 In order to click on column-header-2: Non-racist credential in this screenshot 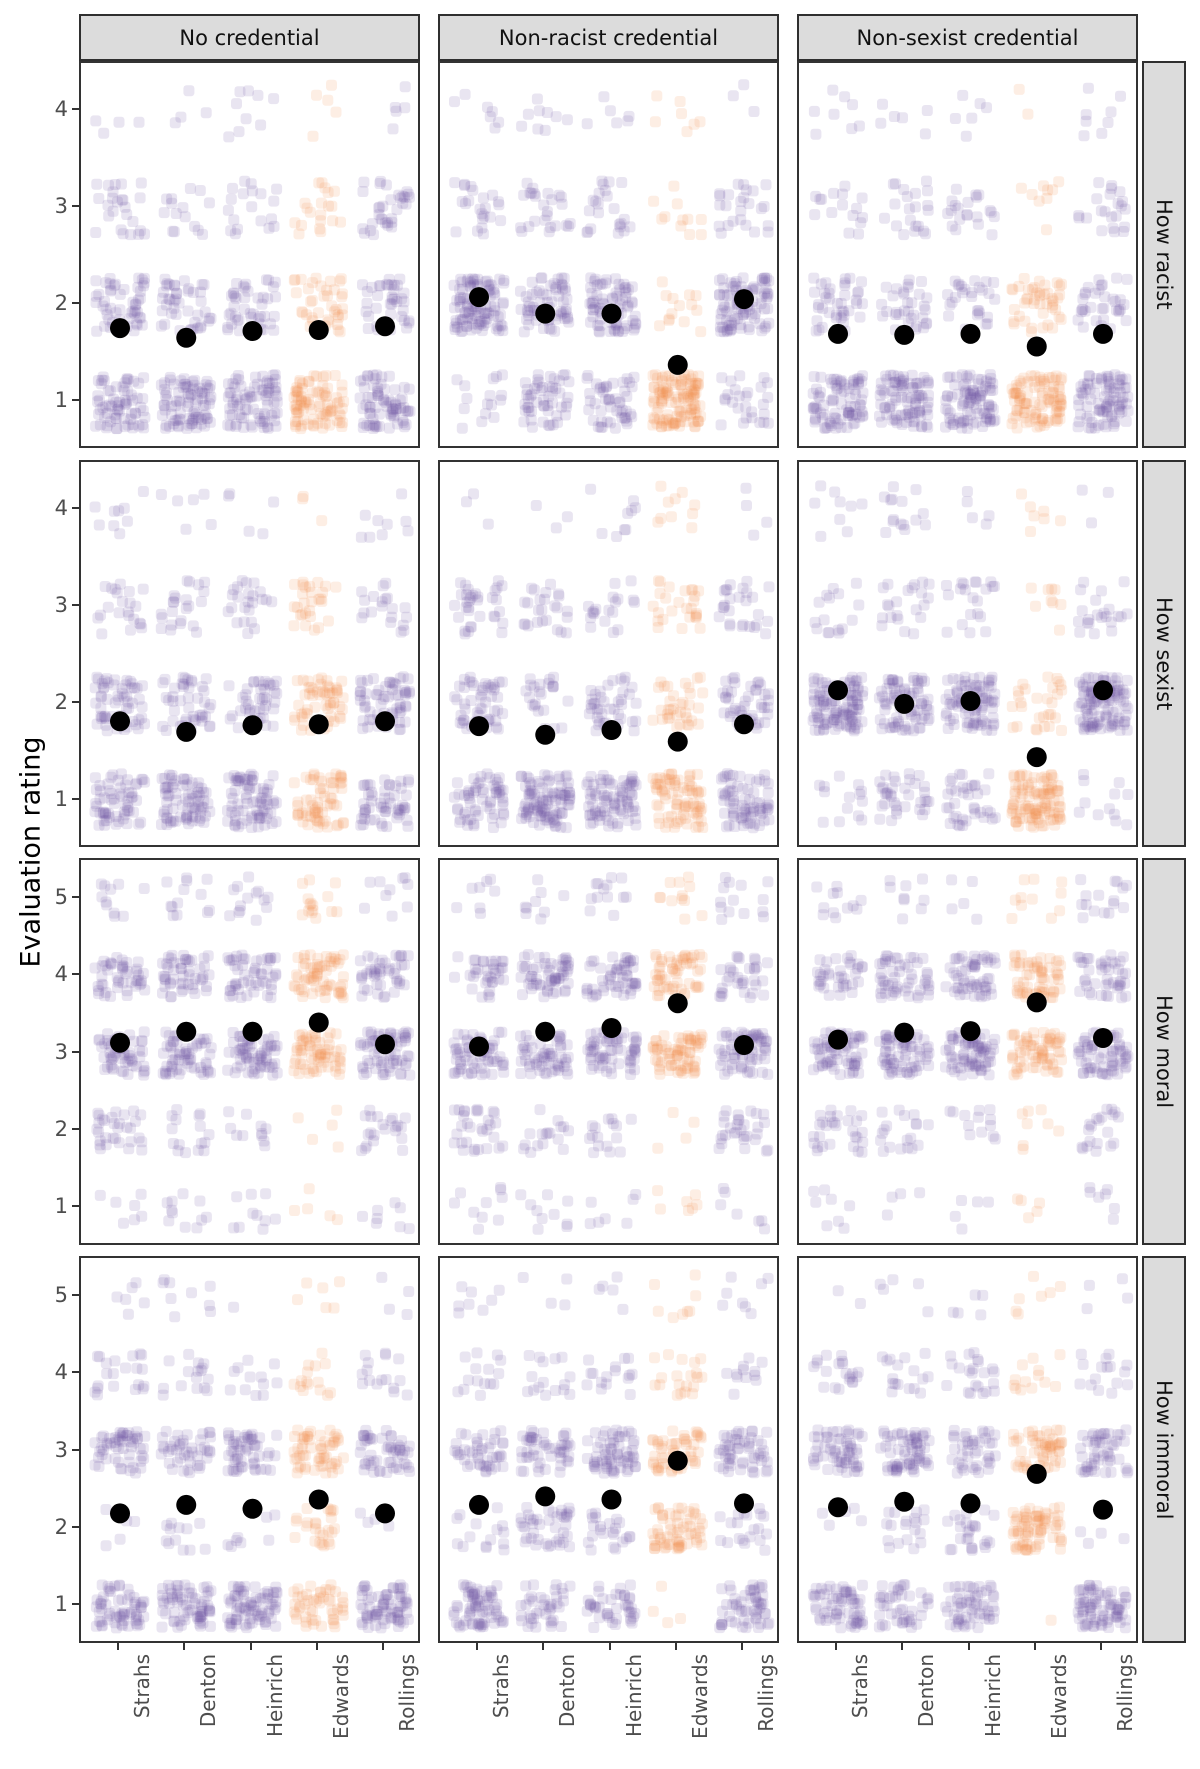, I will do `click(608, 37)`.